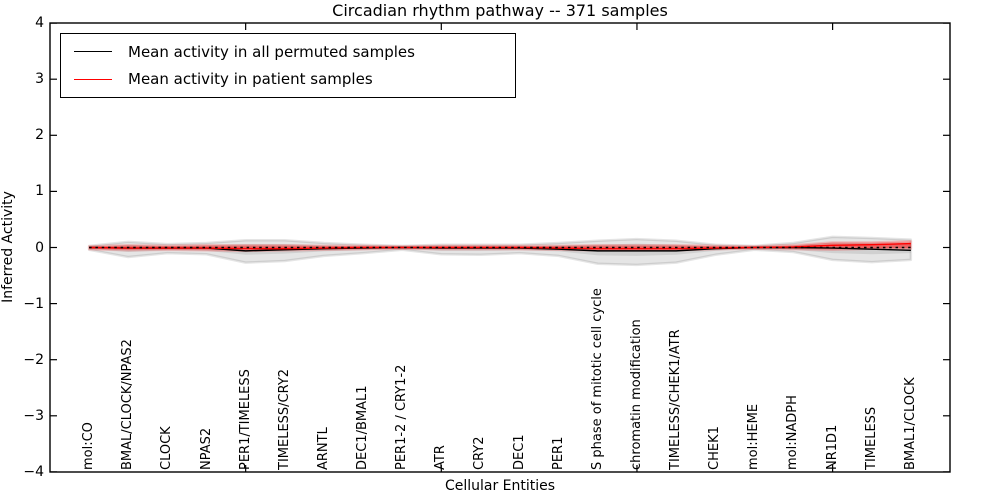 The height and width of the screenshot is (500, 1000). I want to click on permuted-range-outer-band, so click(500, 251).